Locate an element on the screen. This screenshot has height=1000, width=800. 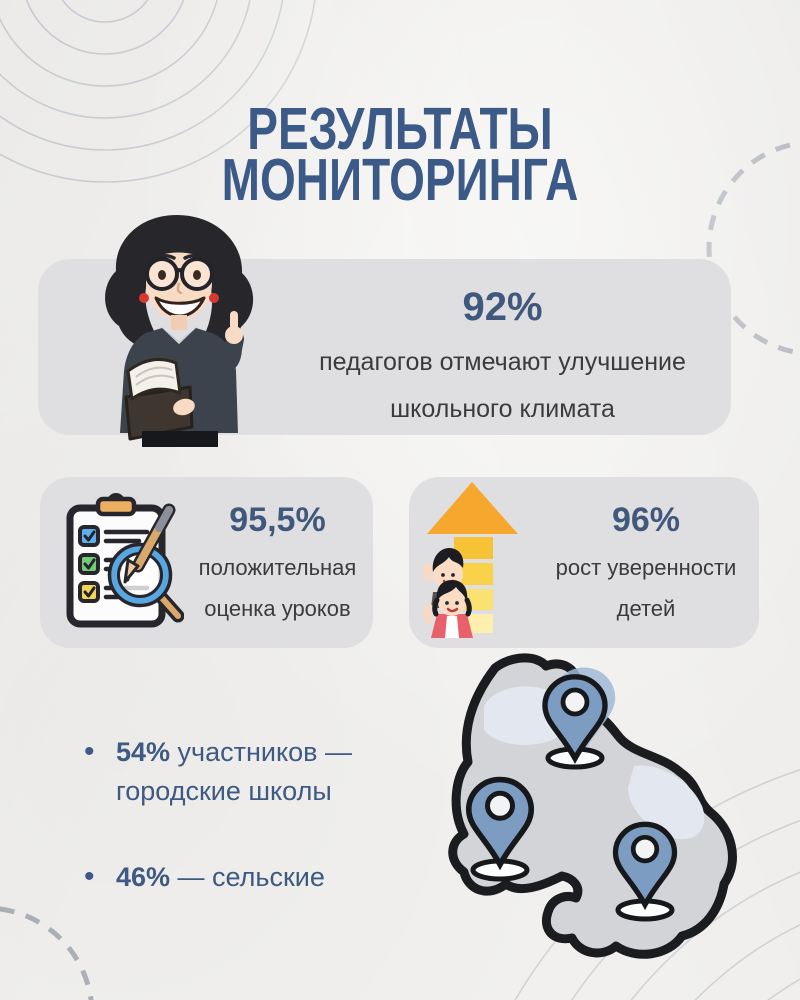
bullet-line: 46% — сельские is located at coordinates (234, 877).